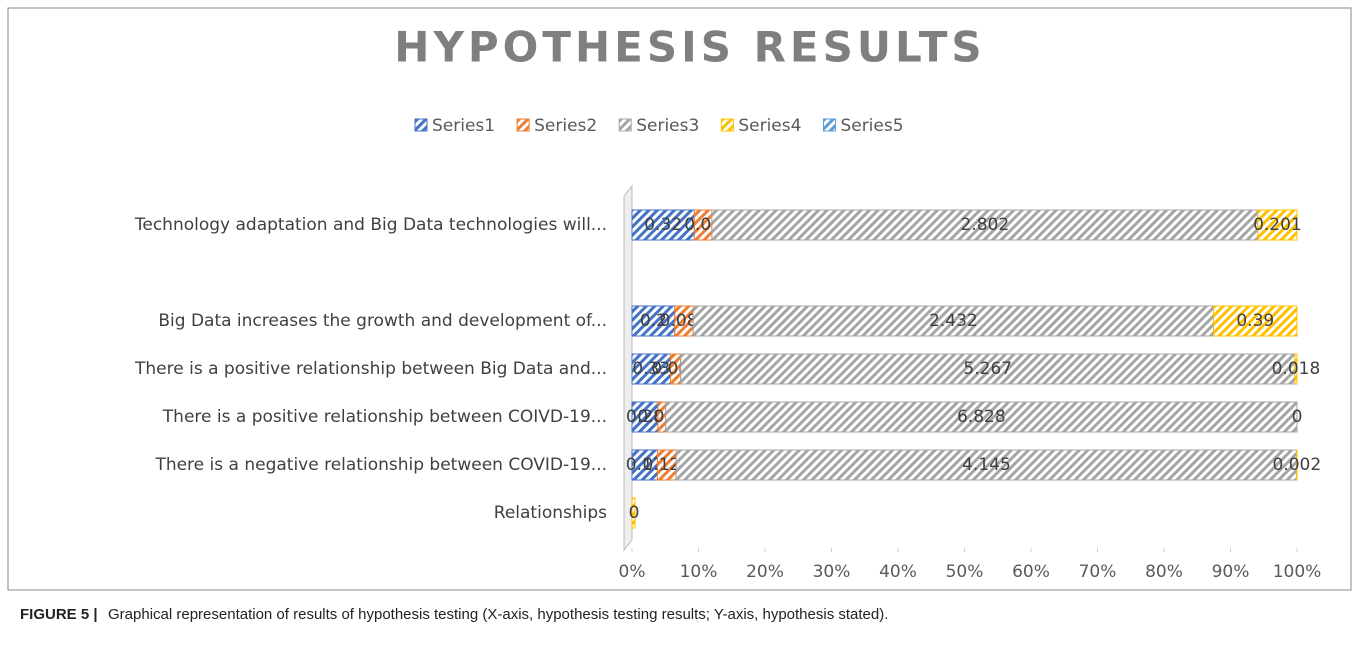 The image size is (1357, 650). I want to click on data-label: 0.33, so click(651, 369).